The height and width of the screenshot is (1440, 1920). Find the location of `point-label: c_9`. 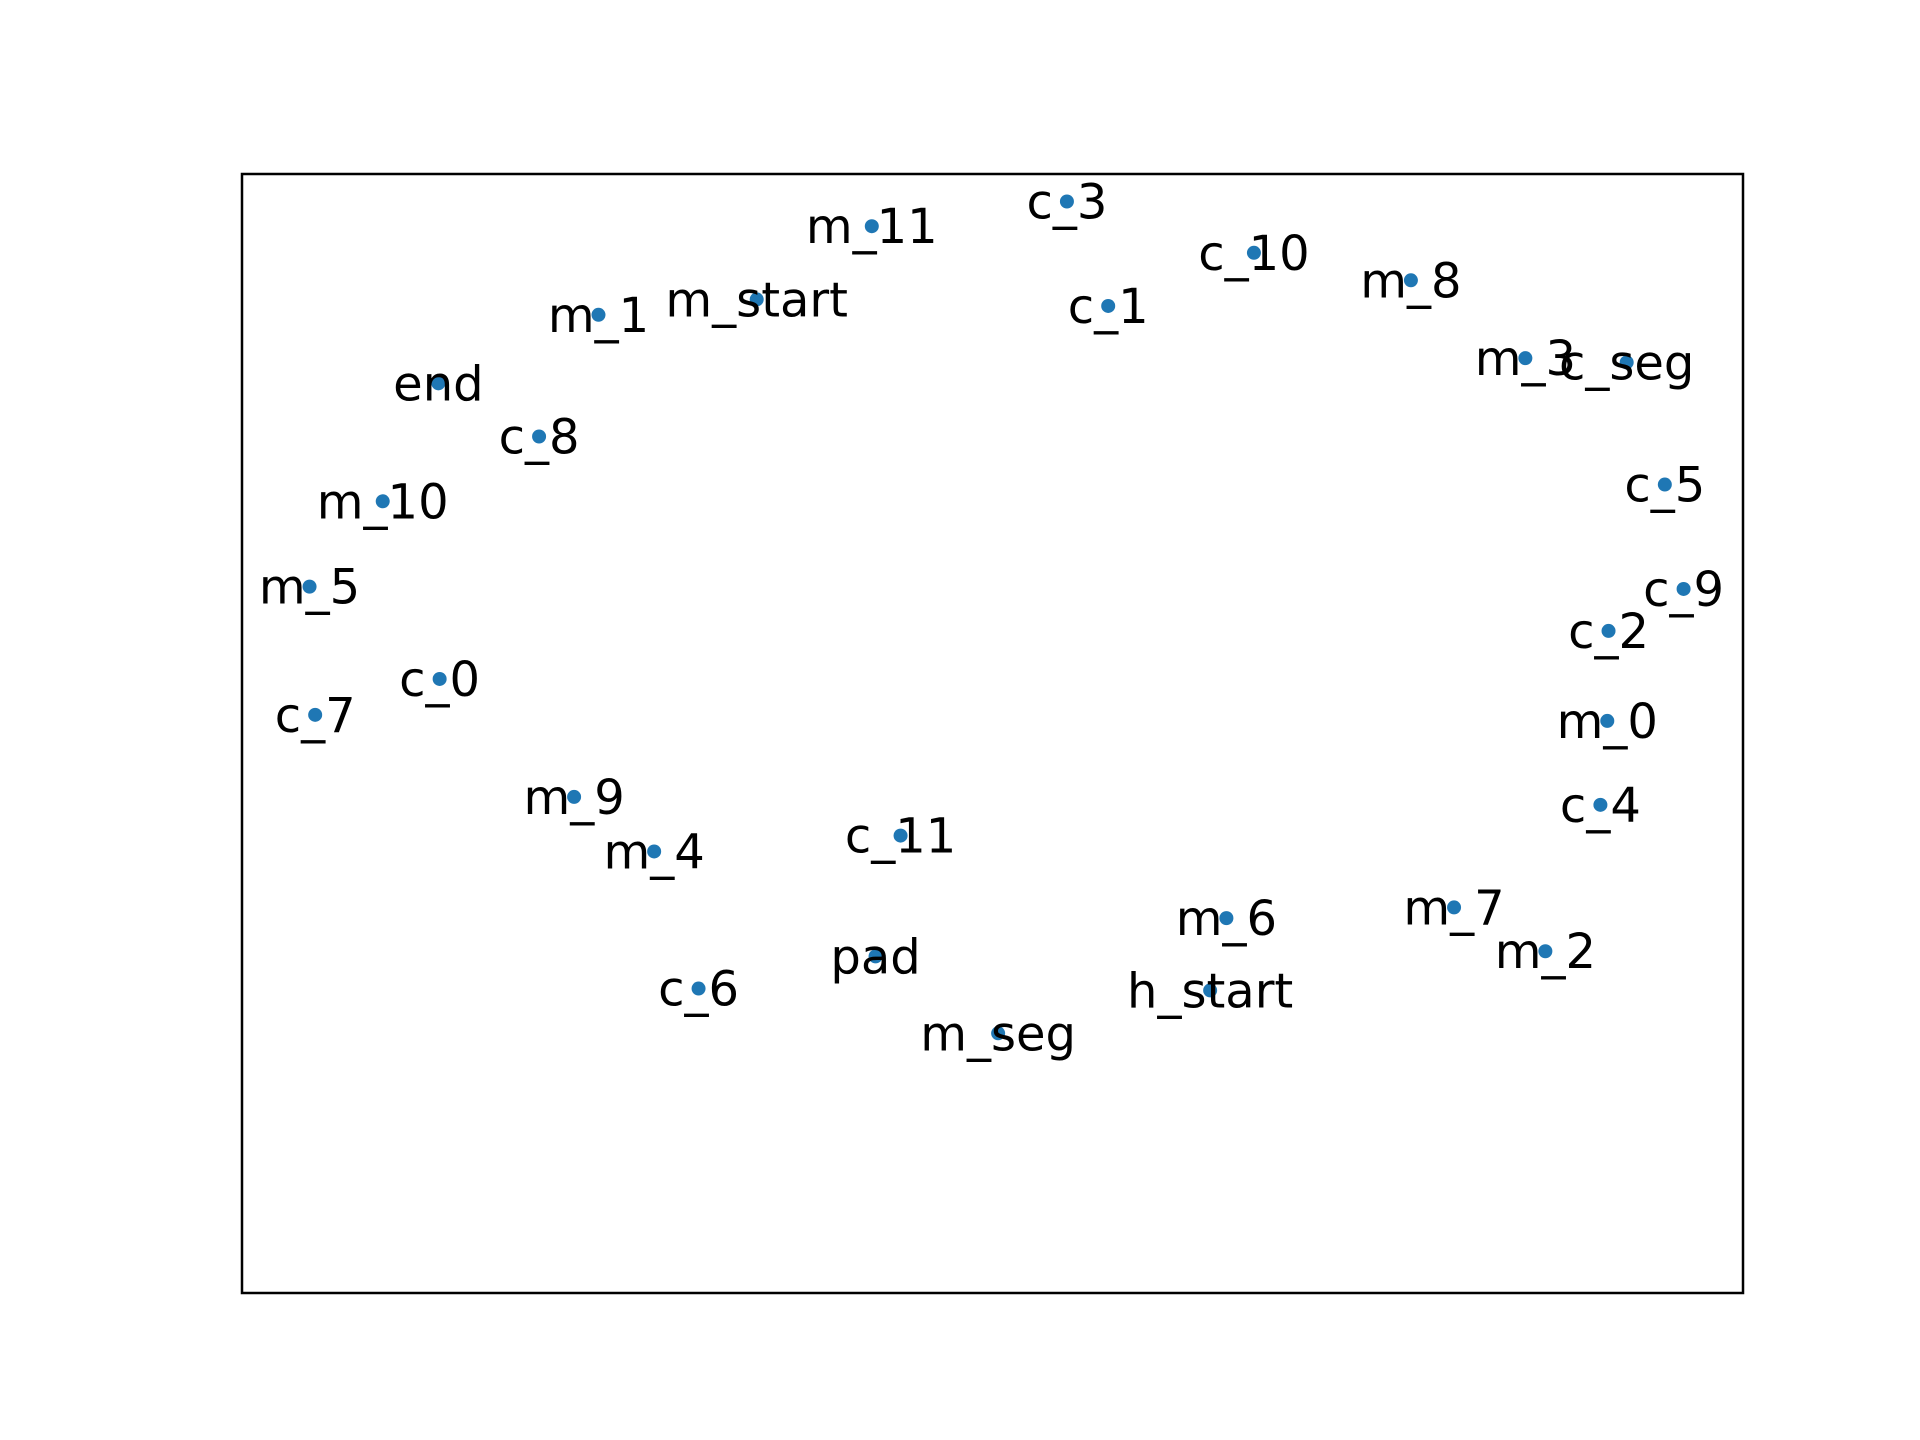

point-label: c_9 is located at coordinates (1683, 590).